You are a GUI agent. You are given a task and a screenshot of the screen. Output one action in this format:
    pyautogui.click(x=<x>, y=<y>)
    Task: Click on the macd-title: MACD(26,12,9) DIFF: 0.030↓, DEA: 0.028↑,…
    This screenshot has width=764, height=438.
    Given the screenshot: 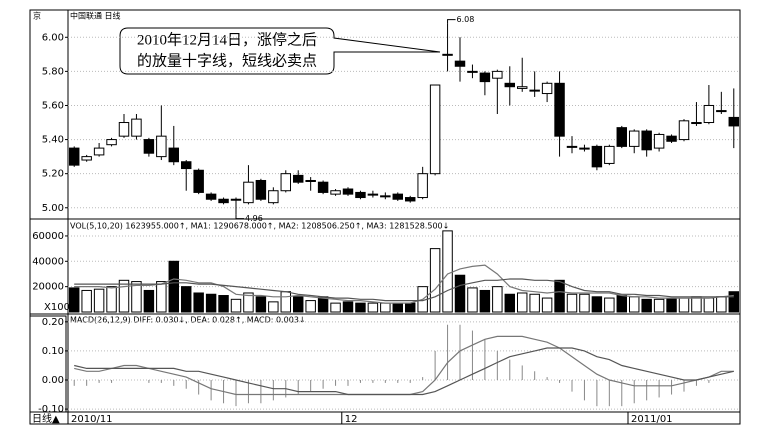 What is the action you would take?
    pyautogui.click(x=188, y=320)
    